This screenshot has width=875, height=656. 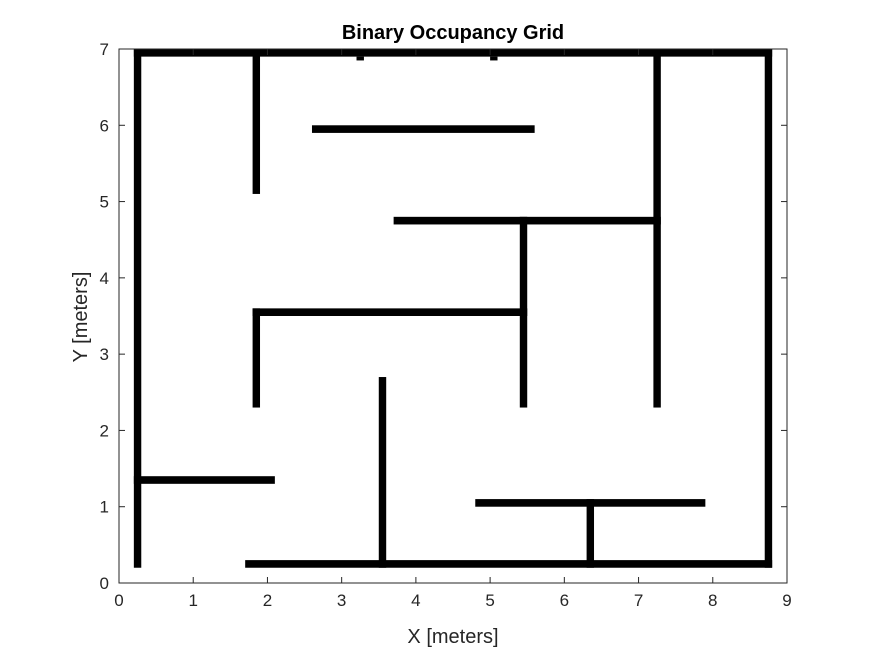 I want to click on x-tick-label-6: 6, so click(x=564, y=600).